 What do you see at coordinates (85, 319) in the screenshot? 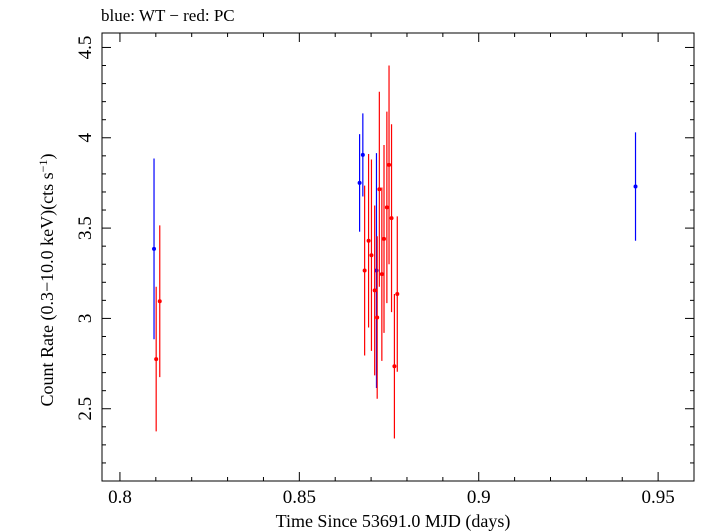
I see `y-tick-label: 3` at bounding box center [85, 319].